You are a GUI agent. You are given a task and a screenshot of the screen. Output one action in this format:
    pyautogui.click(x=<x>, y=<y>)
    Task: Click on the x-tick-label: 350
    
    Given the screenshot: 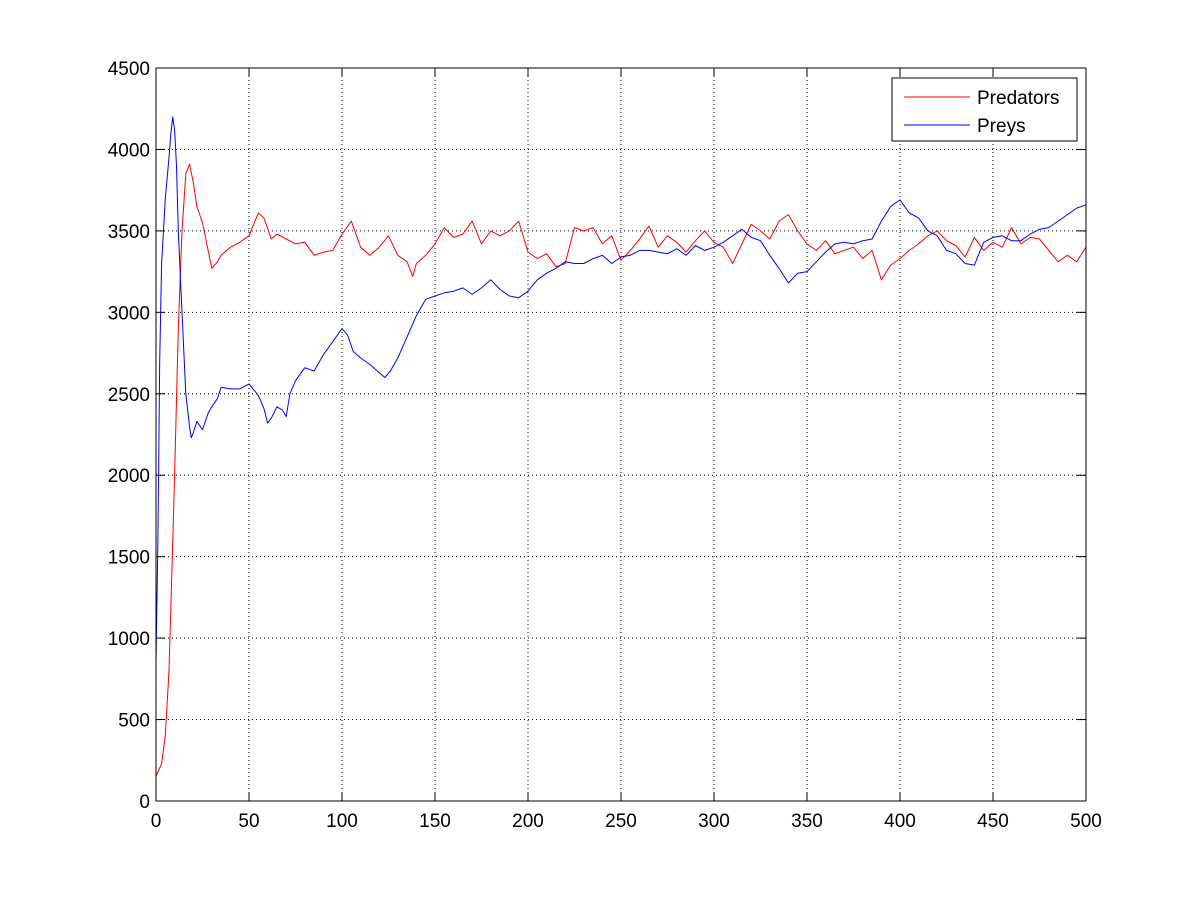 What is the action you would take?
    pyautogui.click(x=807, y=821)
    